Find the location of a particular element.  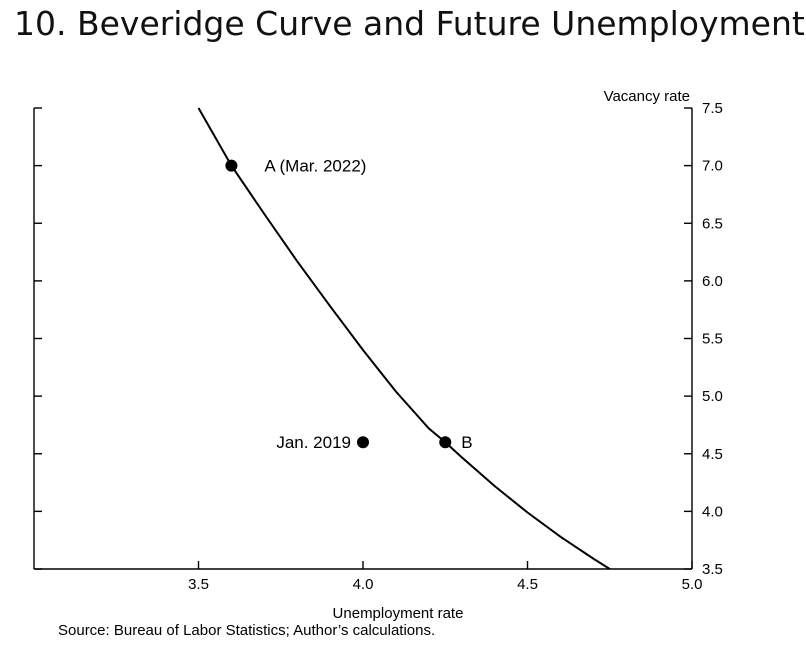

y-tick-label: 6.5 is located at coordinates (712, 223).